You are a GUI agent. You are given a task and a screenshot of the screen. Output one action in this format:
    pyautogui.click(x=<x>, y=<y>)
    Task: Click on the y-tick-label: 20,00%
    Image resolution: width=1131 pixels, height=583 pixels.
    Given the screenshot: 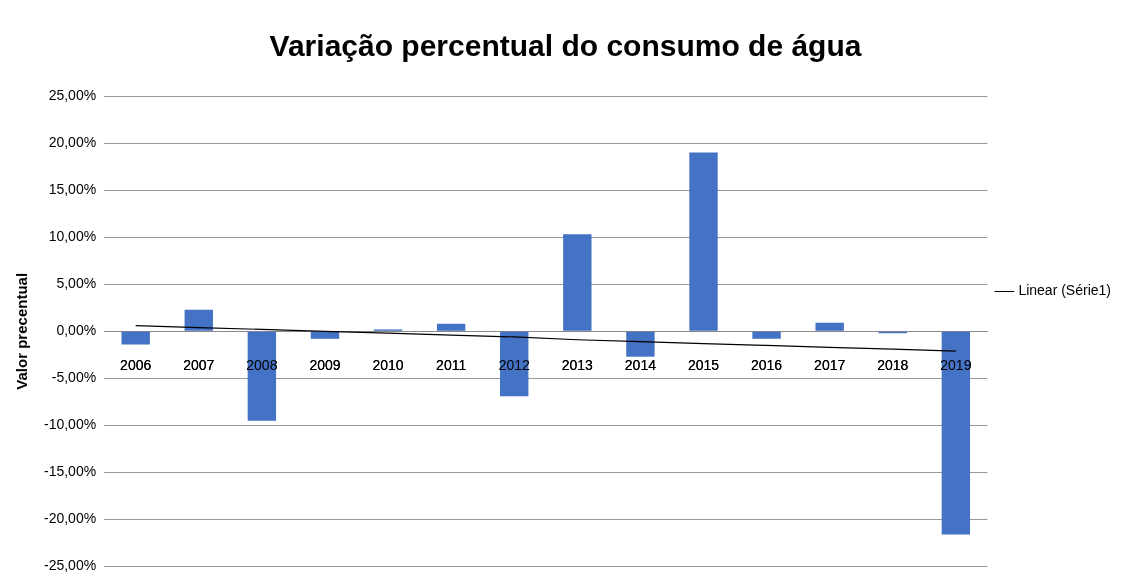 What is the action you would take?
    pyautogui.click(x=72, y=141)
    